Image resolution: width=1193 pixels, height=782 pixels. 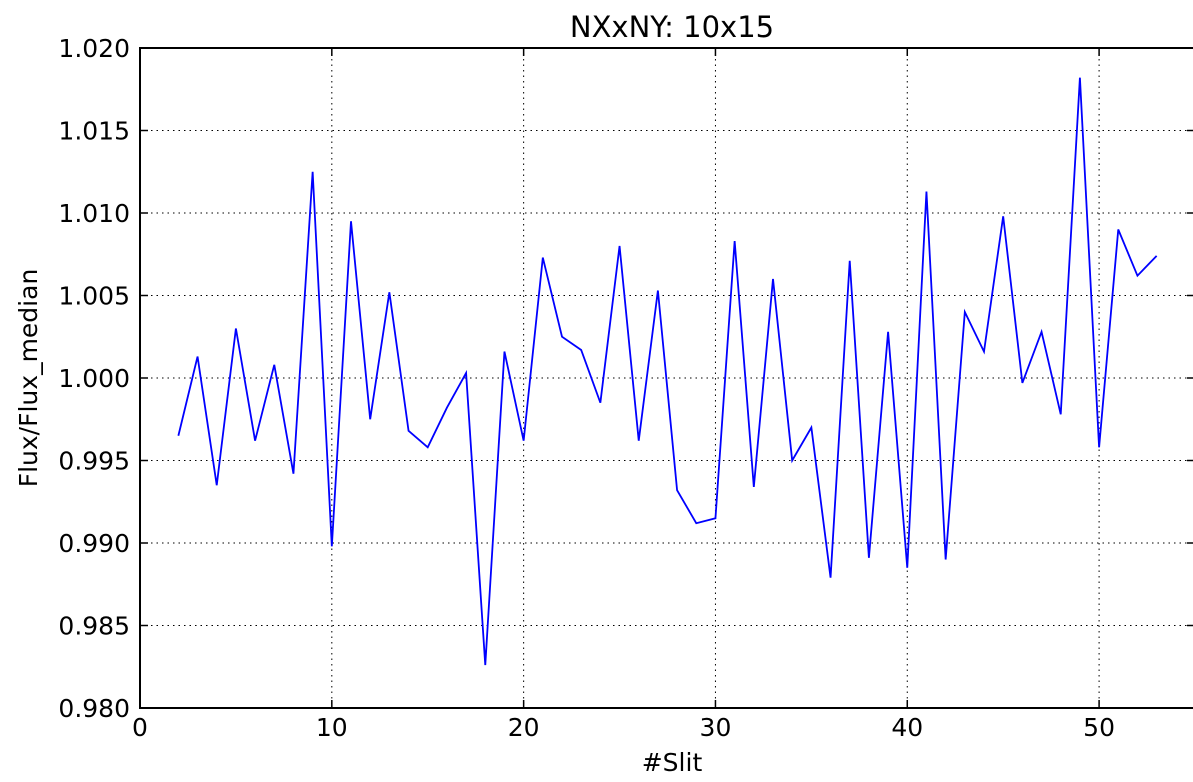 What do you see at coordinates (94, 213) in the screenshot?
I see `y-tick-label: 1.010` at bounding box center [94, 213].